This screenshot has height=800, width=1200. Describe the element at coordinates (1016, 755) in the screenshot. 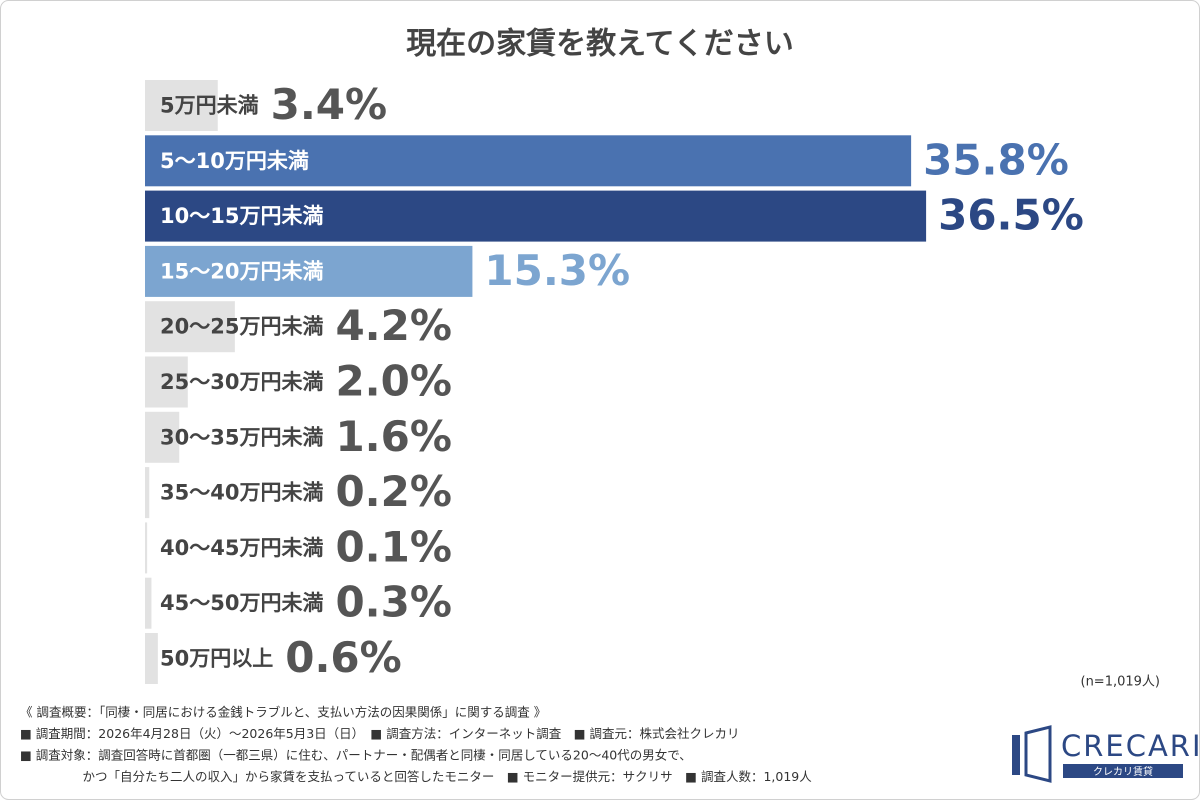

I see `logo-mark` at that location.